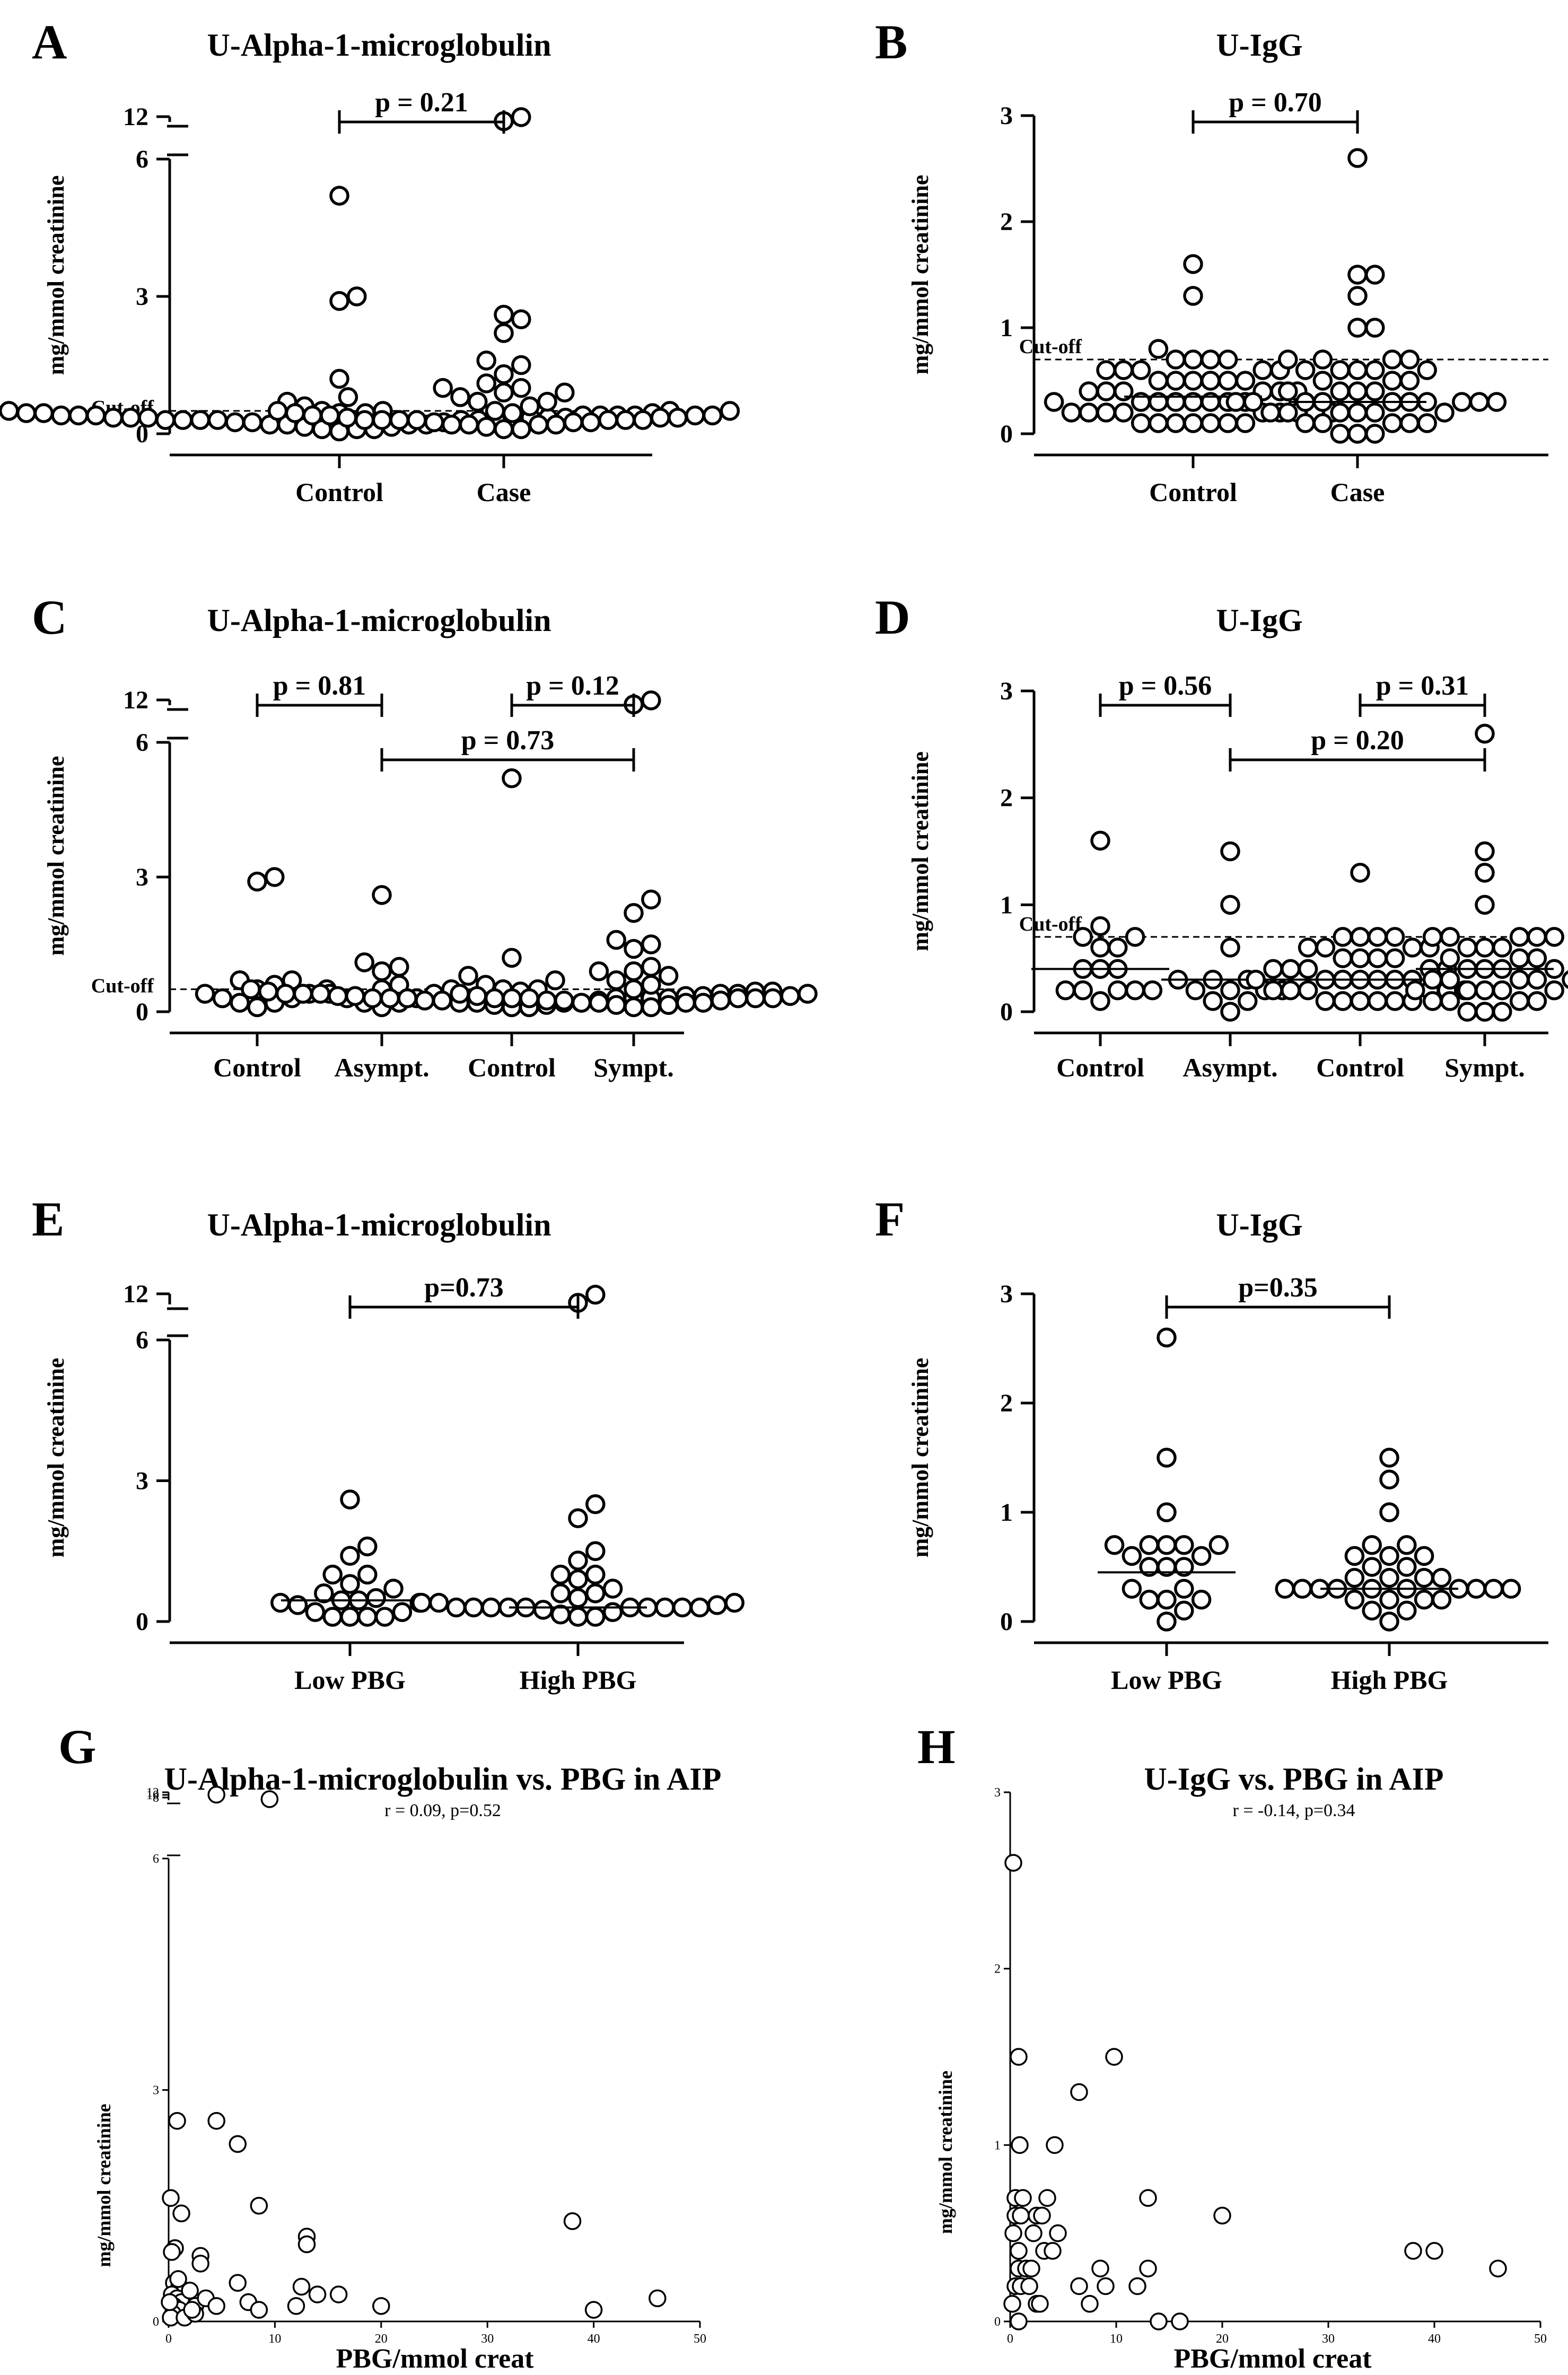 This screenshot has width=1568, height=2375. What do you see at coordinates (572, 686) in the screenshot?
I see `p-value-label: p = 0.12` at bounding box center [572, 686].